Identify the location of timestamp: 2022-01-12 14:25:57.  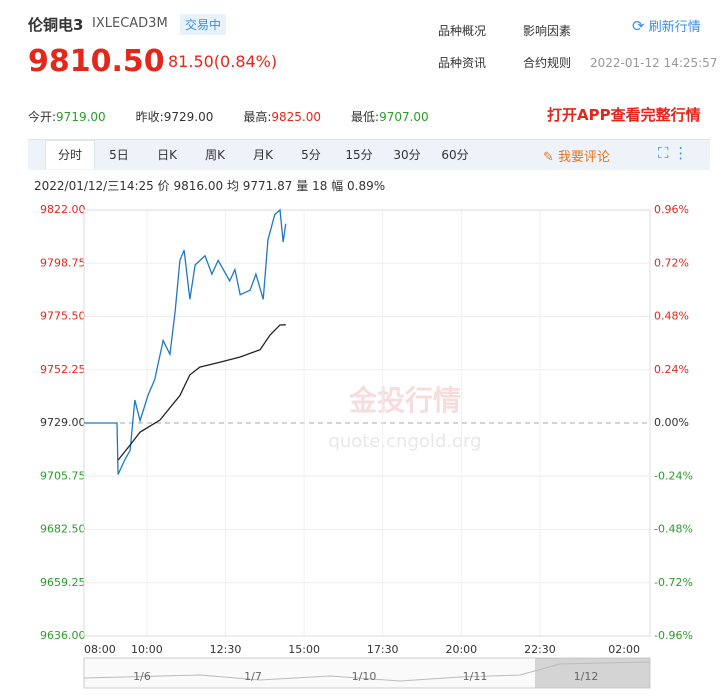
(654, 63).